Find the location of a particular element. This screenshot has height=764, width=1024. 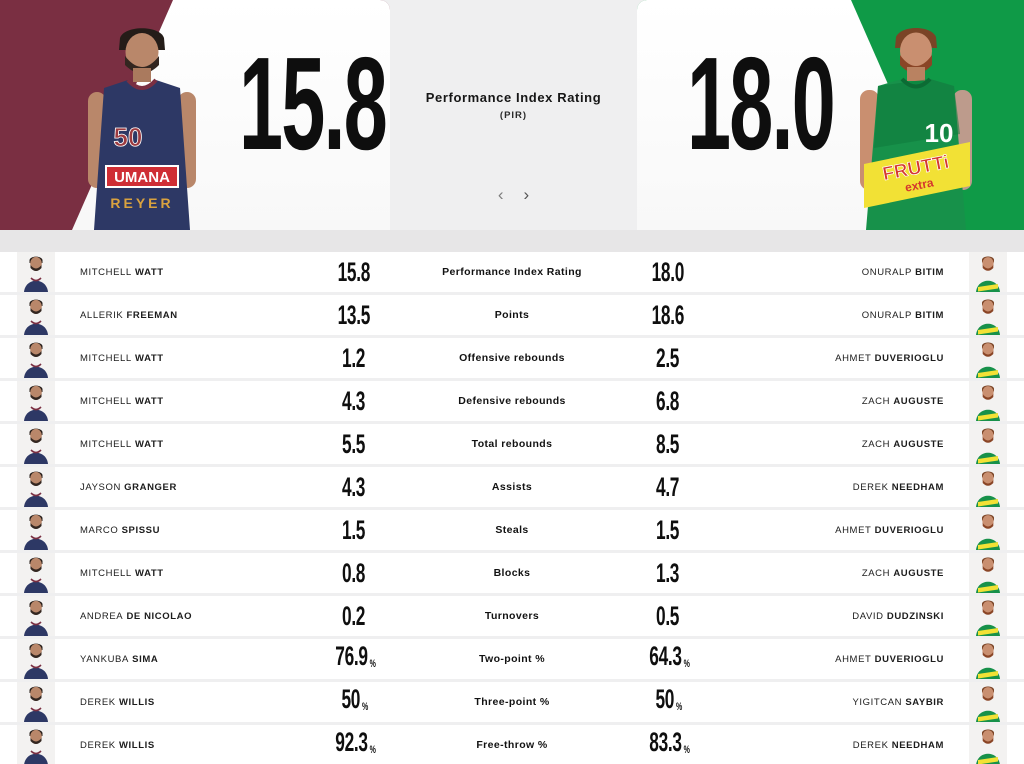

left-stat-value: 15.8 is located at coordinates (354, 271).